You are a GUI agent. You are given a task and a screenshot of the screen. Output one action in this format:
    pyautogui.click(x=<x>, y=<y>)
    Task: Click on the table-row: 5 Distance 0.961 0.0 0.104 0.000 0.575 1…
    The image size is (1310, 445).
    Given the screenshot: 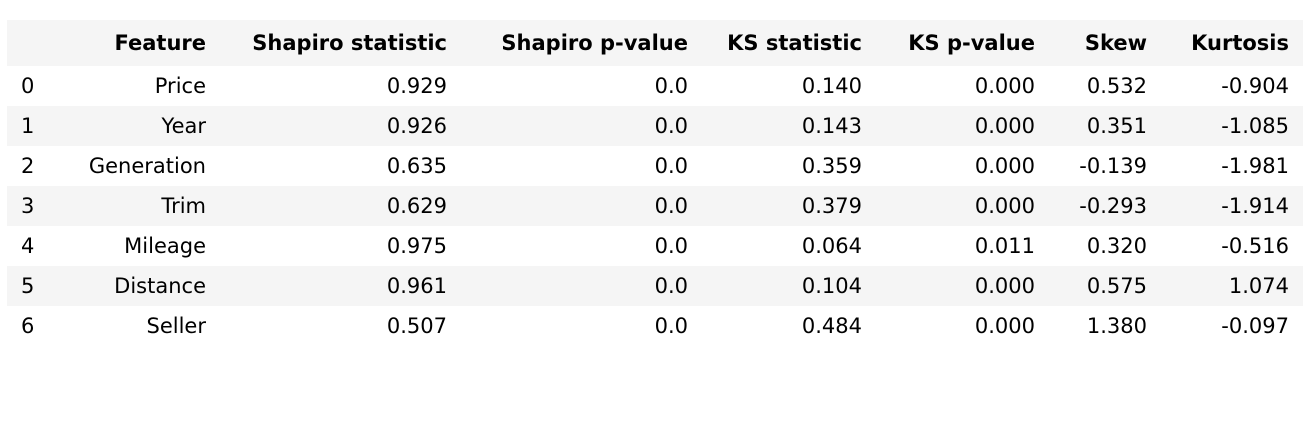 What is the action you would take?
    pyautogui.click(x=655, y=286)
    